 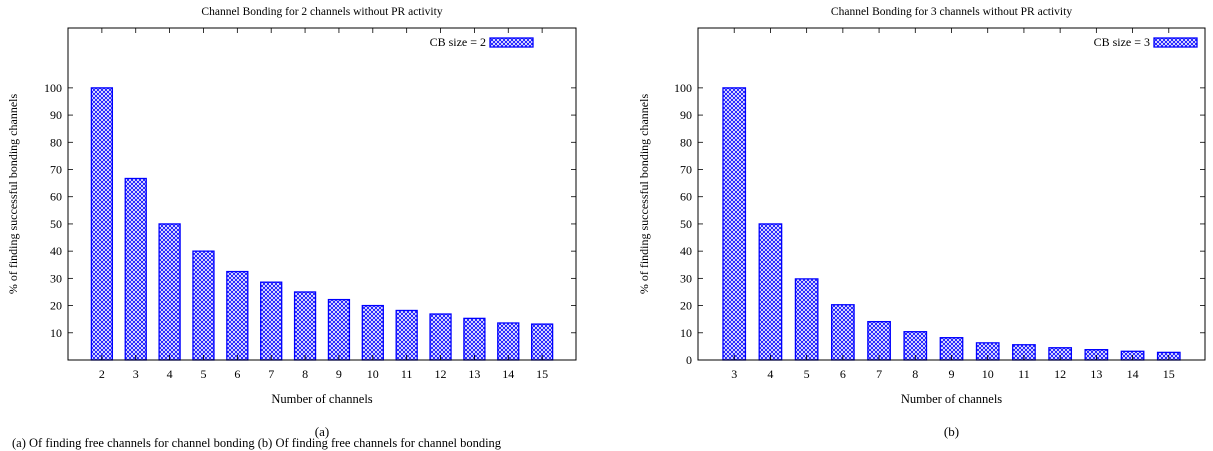 What do you see at coordinates (689, 360) in the screenshot?
I see `y-tick-label: 0` at bounding box center [689, 360].